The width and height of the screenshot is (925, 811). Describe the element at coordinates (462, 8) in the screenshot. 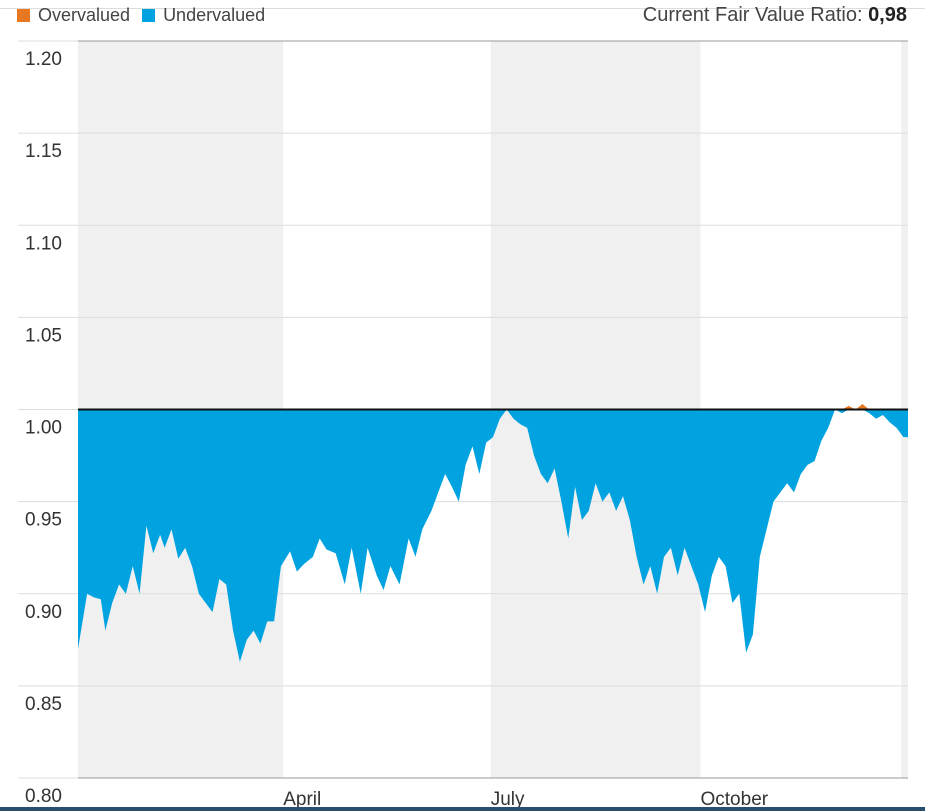

I see `top-divider` at that location.